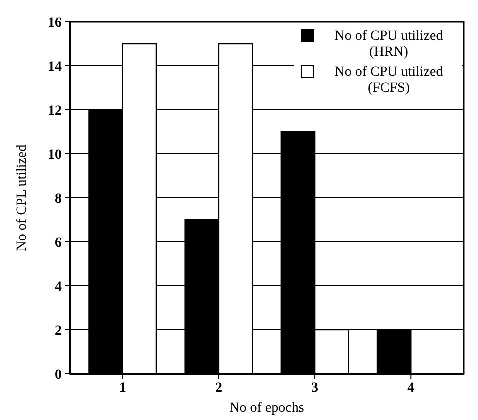 The width and height of the screenshot is (478, 420). What do you see at coordinates (58, 243) in the screenshot?
I see `y-tick-label: 6` at bounding box center [58, 243].